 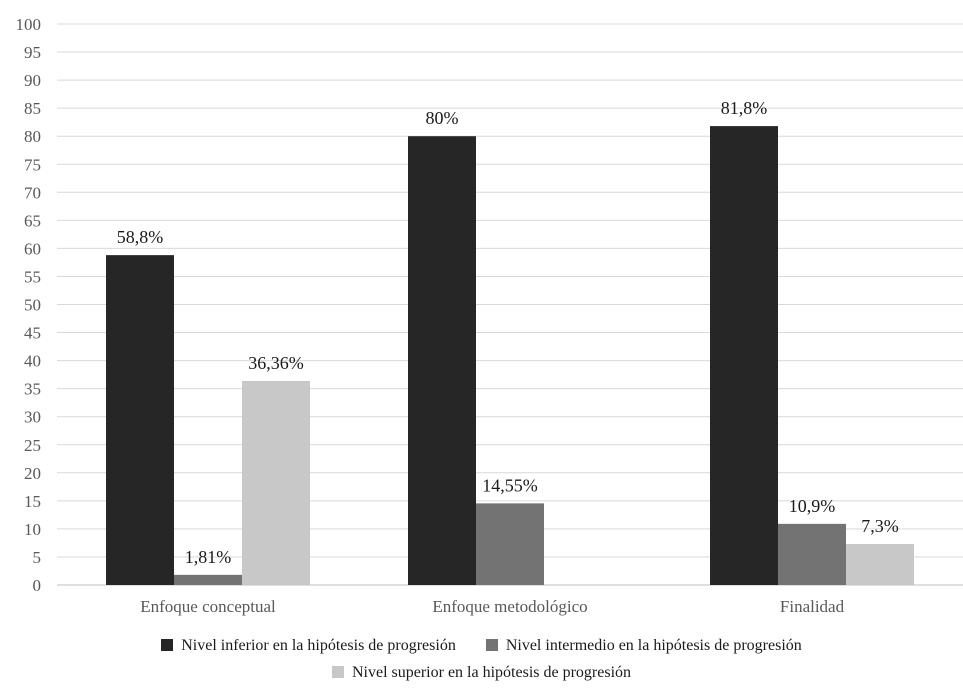 What do you see at coordinates (32, 164) in the screenshot?
I see `y-tick-label: 75` at bounding box center [32, 164].